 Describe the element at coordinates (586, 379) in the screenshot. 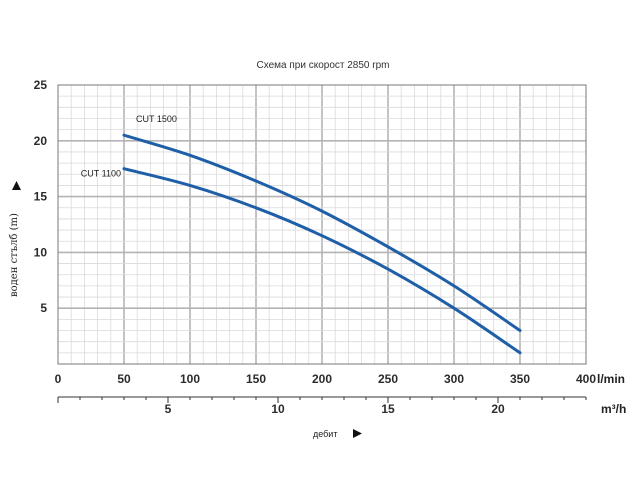

I see `x-tick-label: 400` at that location.